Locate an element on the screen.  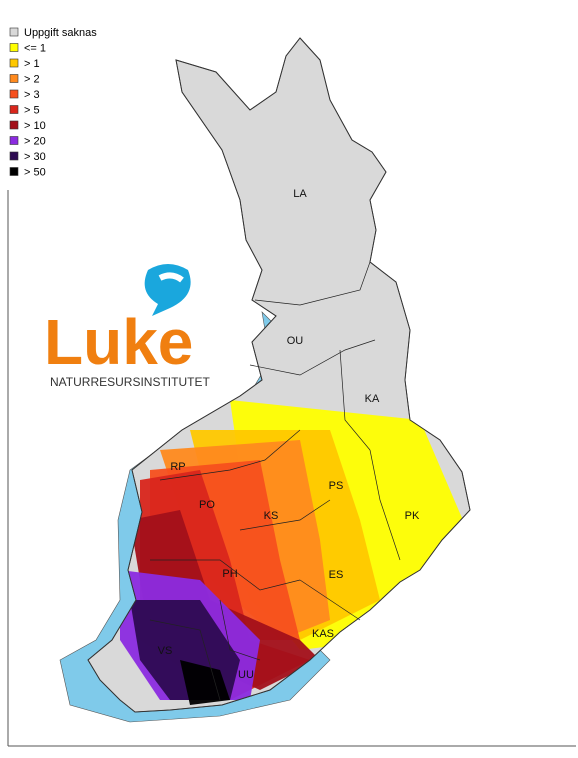
region-label: PS is located at coordinates (336, 486).